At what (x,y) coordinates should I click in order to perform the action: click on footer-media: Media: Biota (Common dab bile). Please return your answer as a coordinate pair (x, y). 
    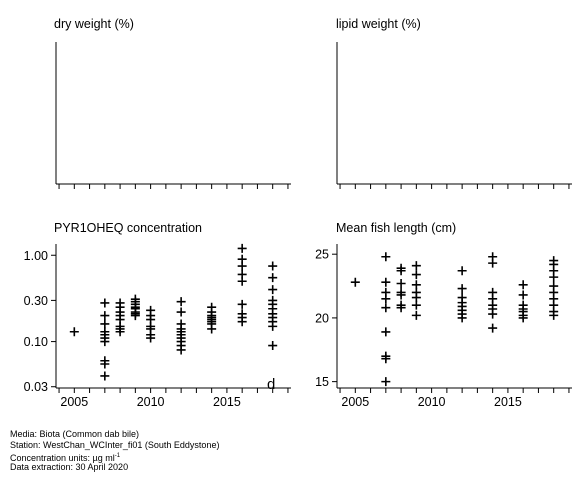
    Looking at the image, I should click on (75, 434).